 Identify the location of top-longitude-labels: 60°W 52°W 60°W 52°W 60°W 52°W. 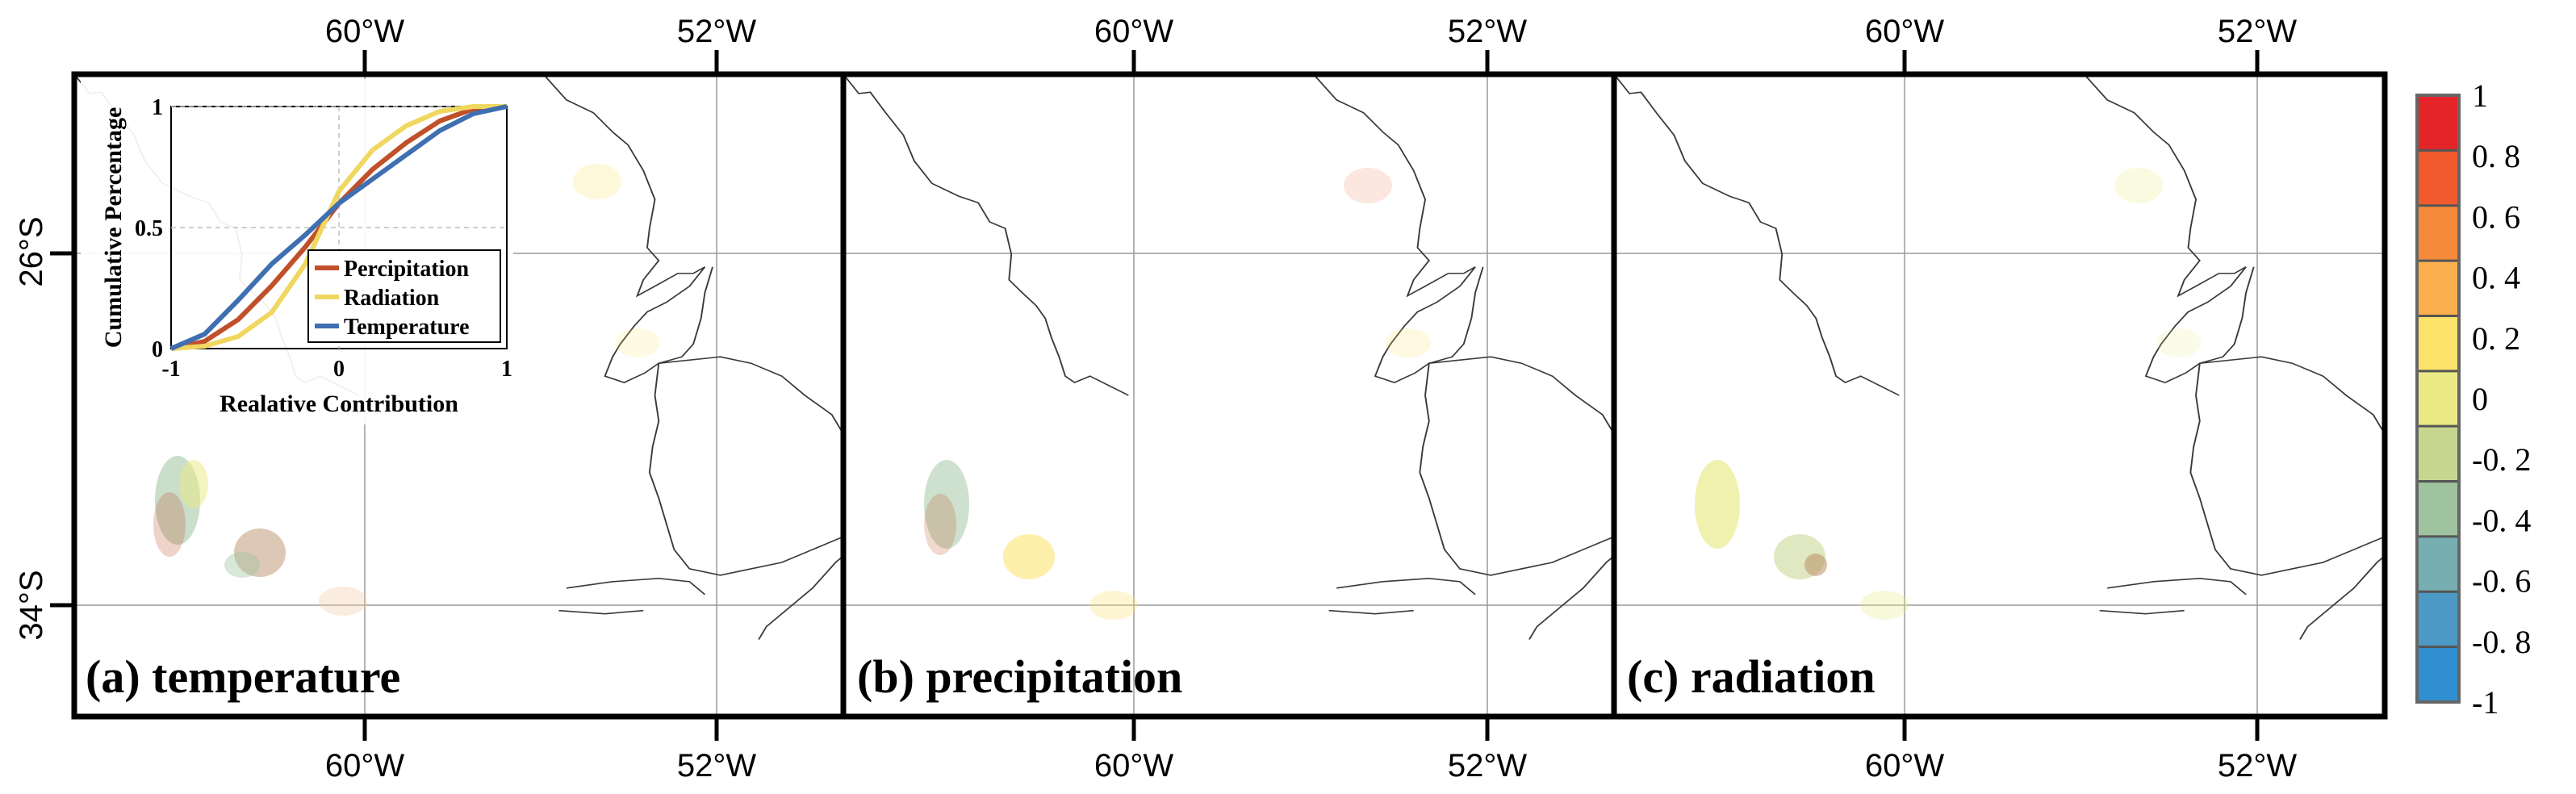
(1311, 31).